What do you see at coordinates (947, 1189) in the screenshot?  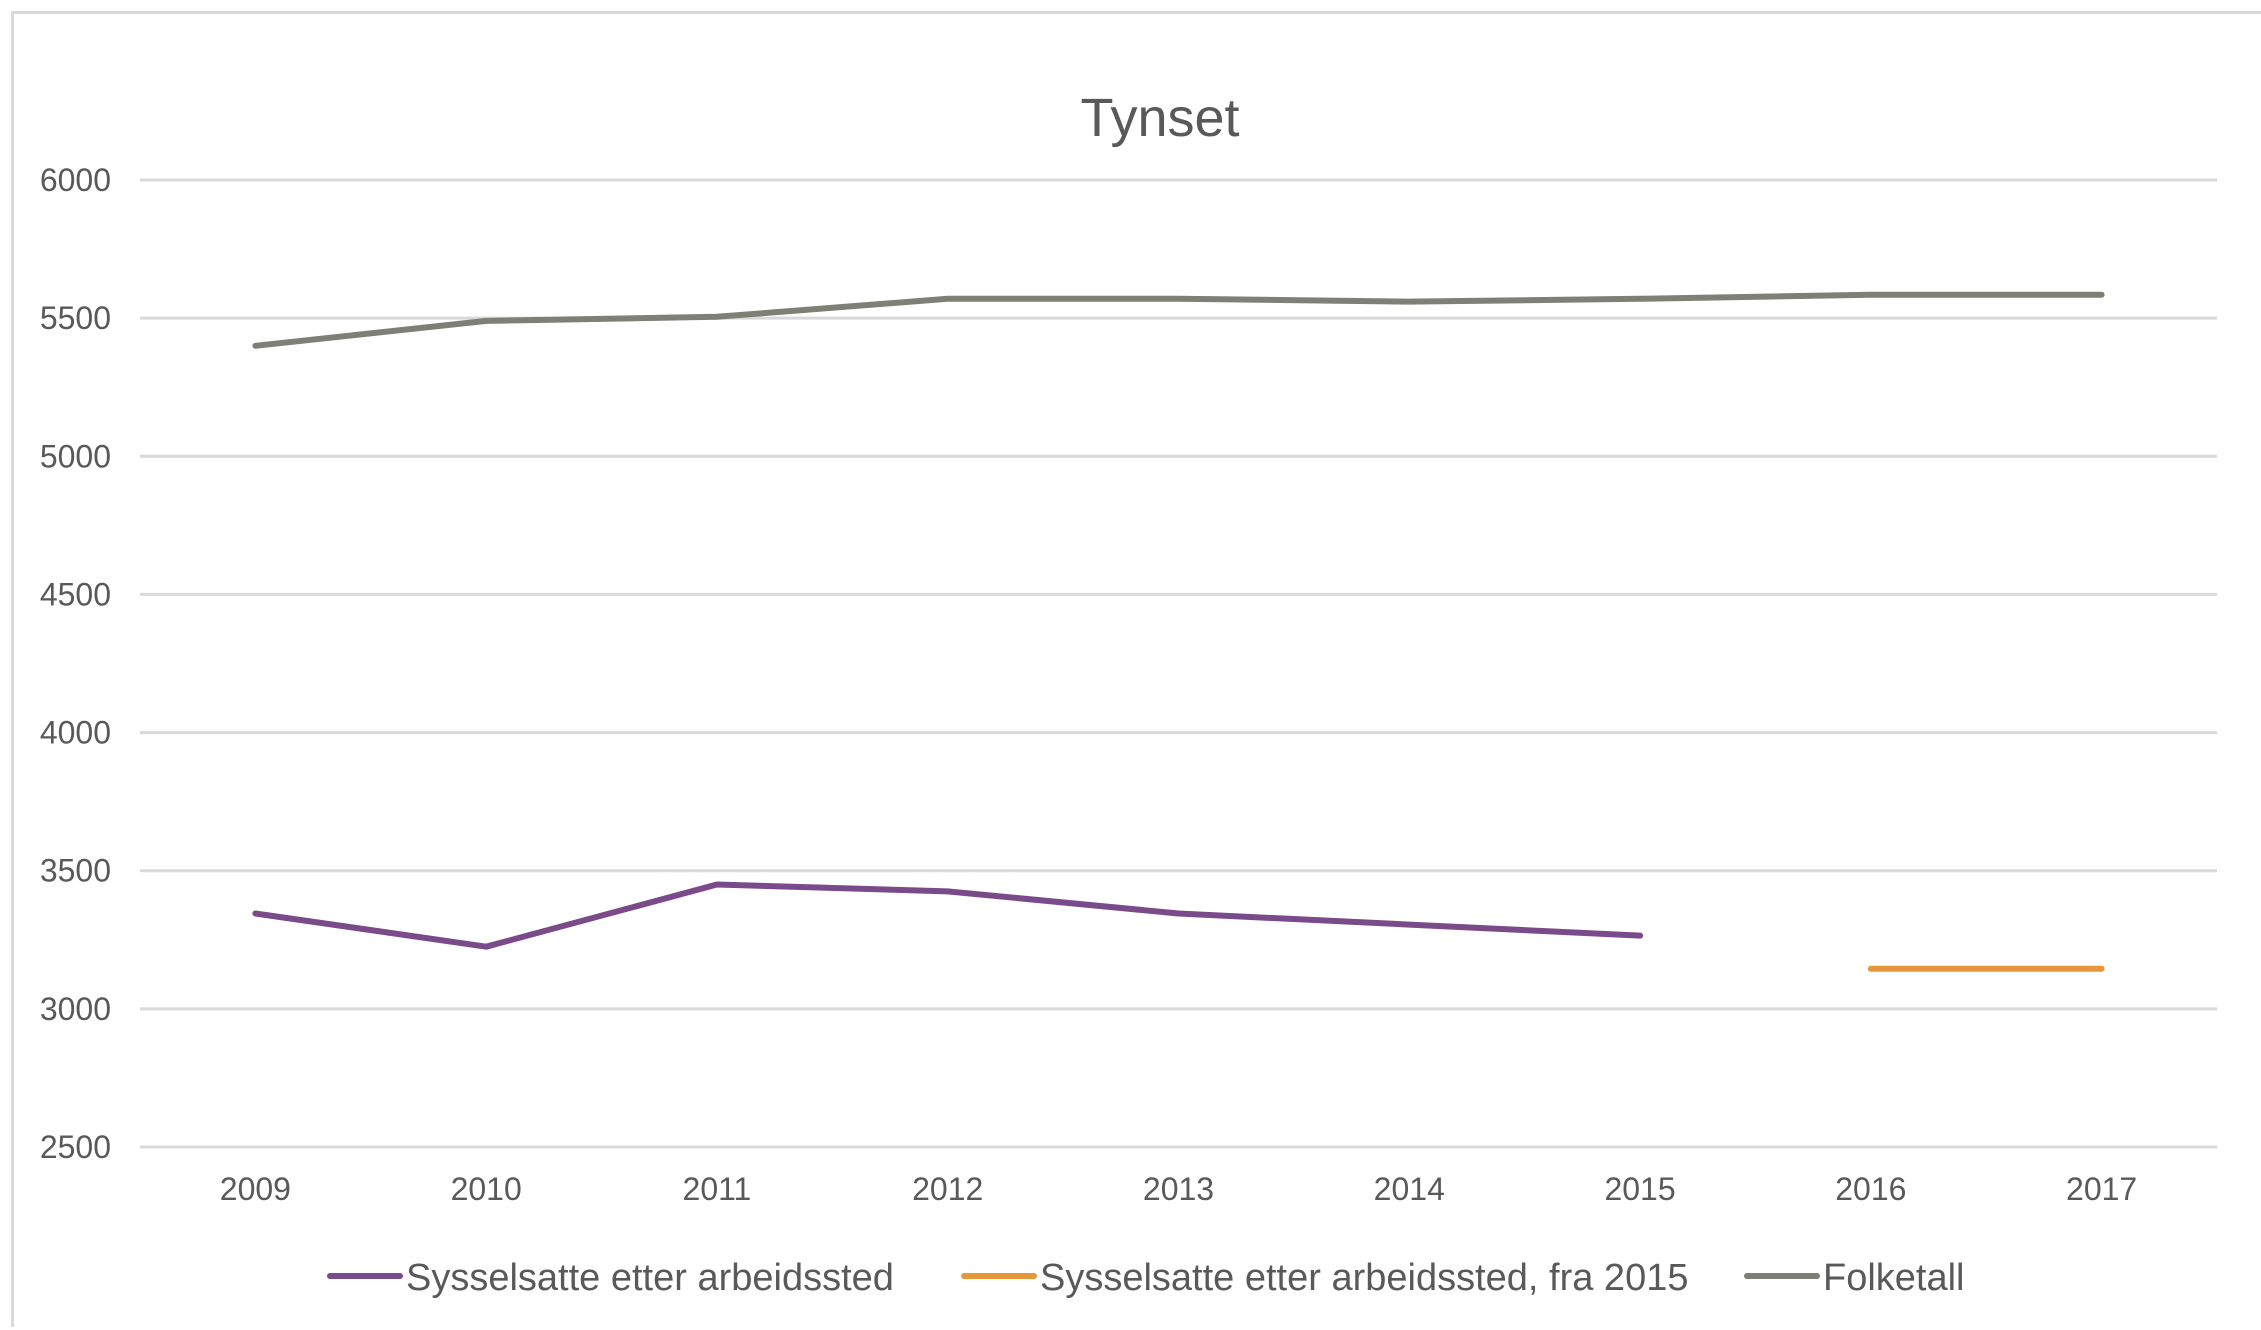 I see `x-tick-label: 2012` at bounding box center [947, 1189].